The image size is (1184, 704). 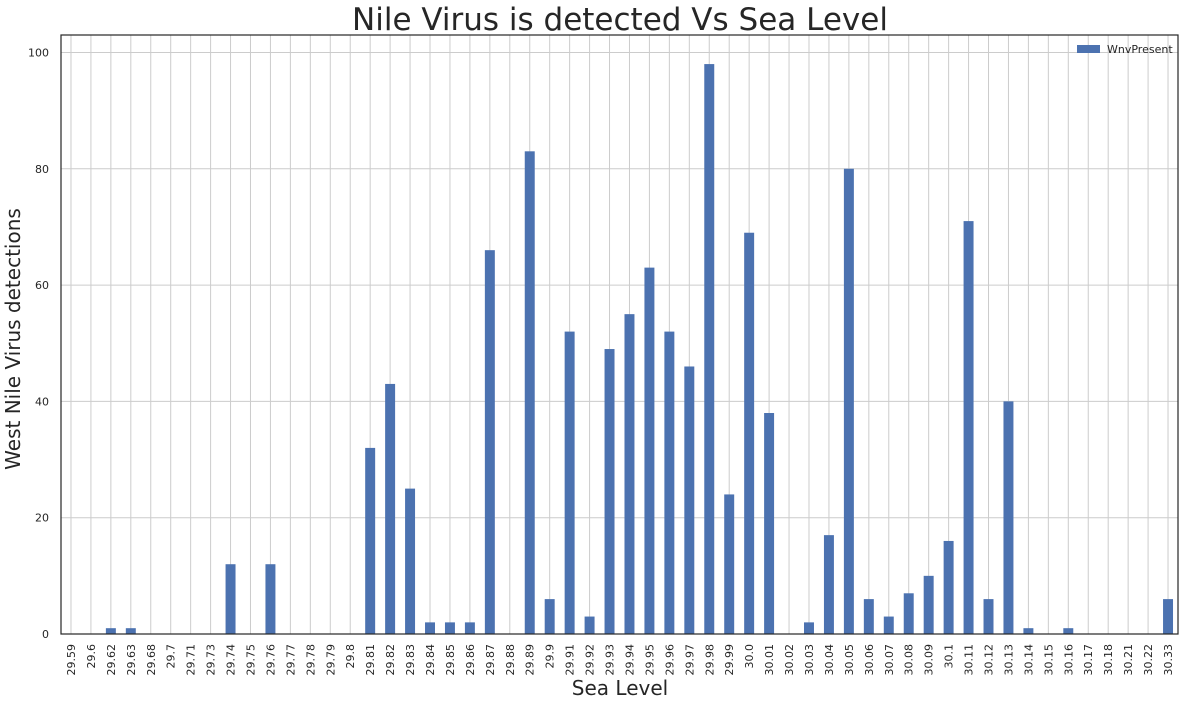 I want to click on x-tick-label: 29.71, so click(x=191, y=660).